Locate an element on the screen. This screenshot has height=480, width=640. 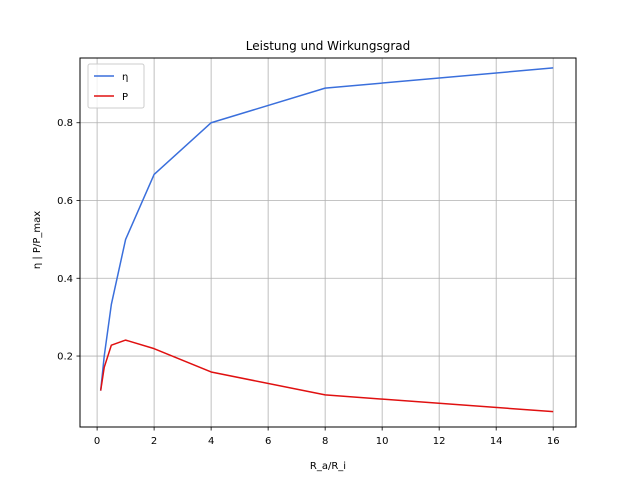
y-tick-label: 0.2 is located at coordinates (65, 357).